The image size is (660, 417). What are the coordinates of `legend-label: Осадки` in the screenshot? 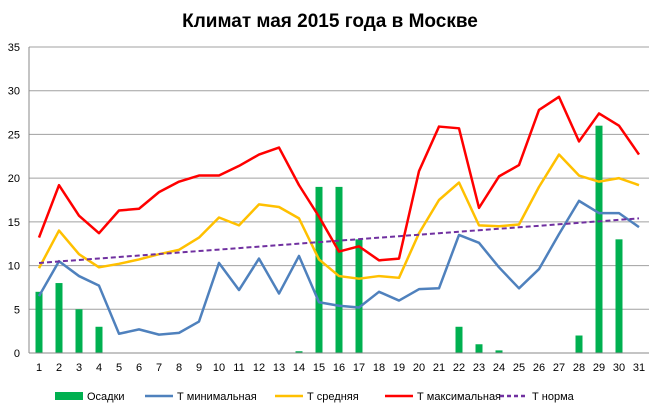 It's located at (106, 397).